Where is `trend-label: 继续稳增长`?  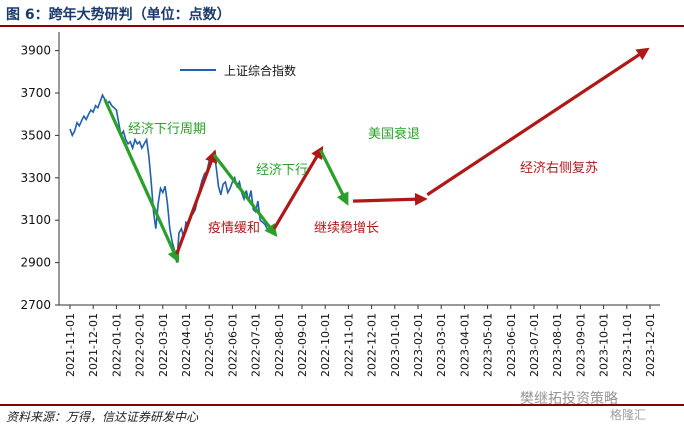 trend-label: 继续稳增长 is located at coordinates (346, 228).